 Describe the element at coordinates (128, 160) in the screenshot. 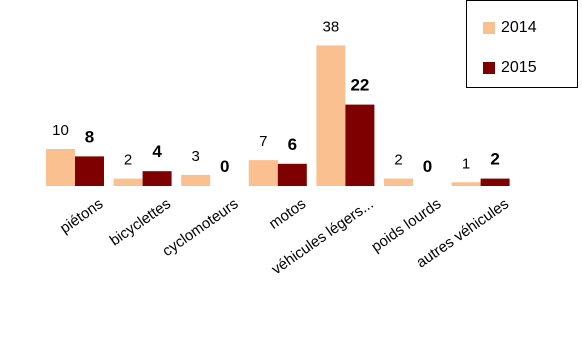

I see `data-label-2014-1: 2` at that location.